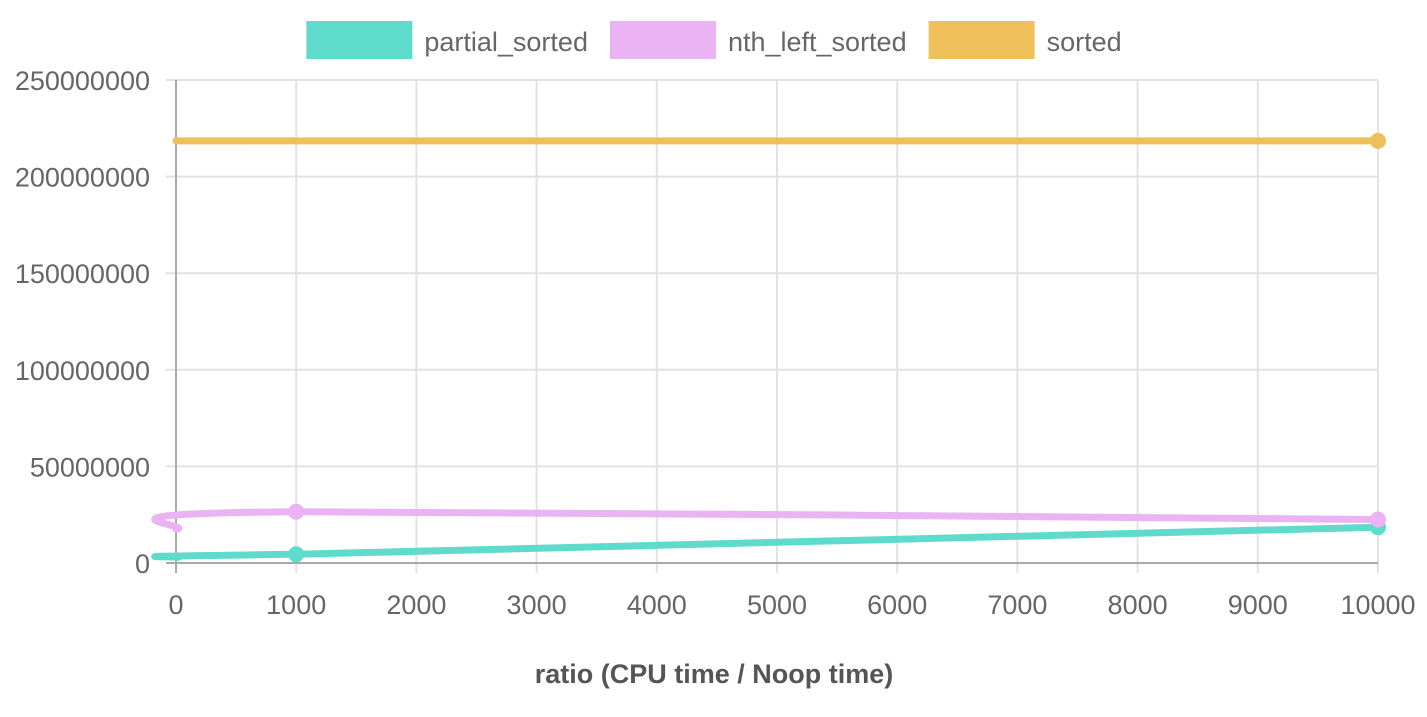 Image resolution: width=1427 pixels, height=717 pixels. Describe the element at coordinates (90, 467) in the screenshot. I see `y-tick-label: 50000000` at that location.